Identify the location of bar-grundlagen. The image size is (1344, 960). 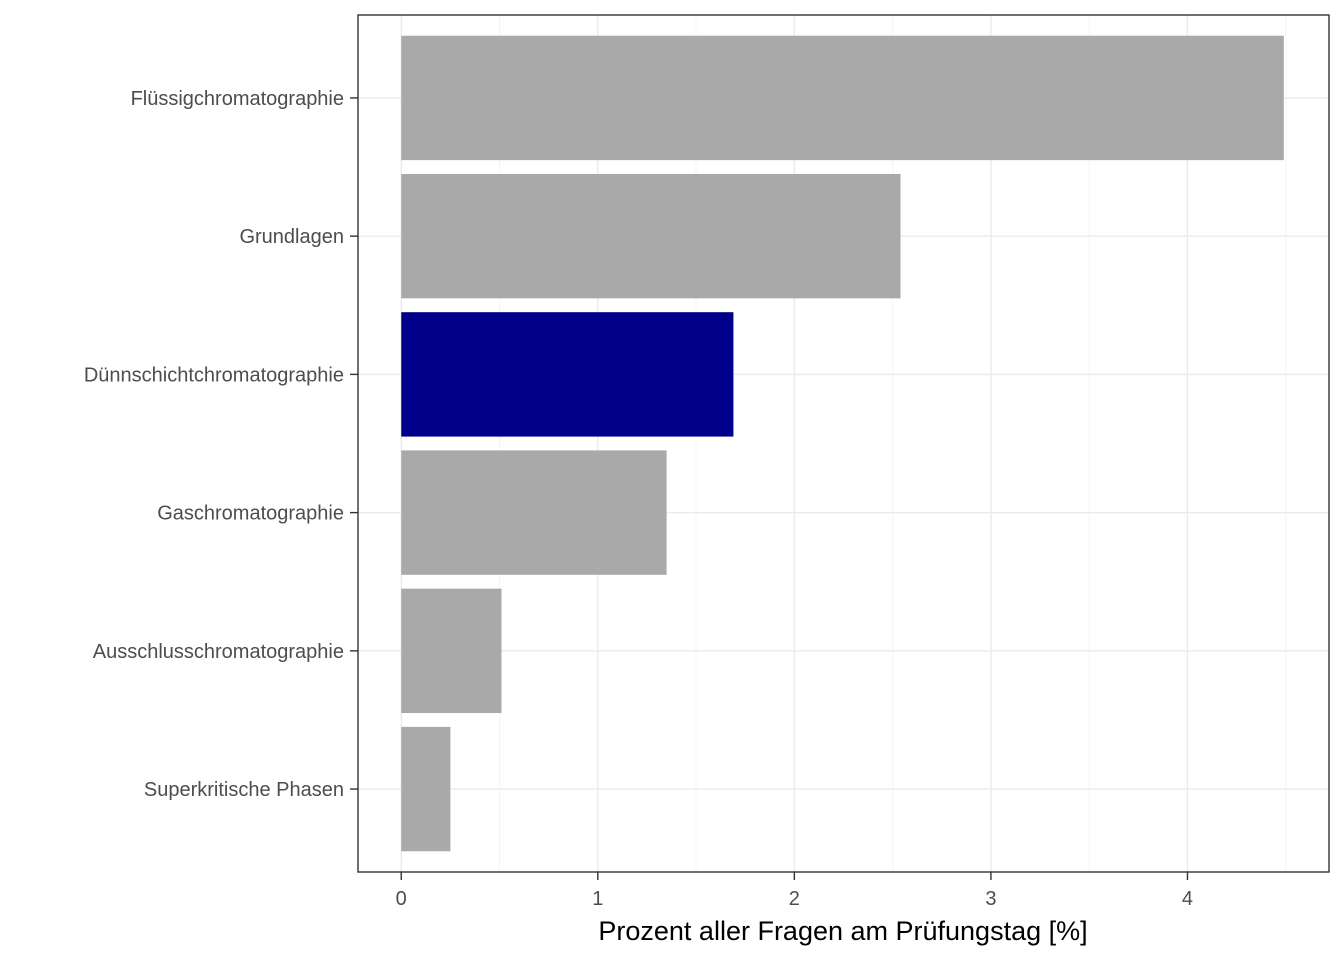
(651, 236).